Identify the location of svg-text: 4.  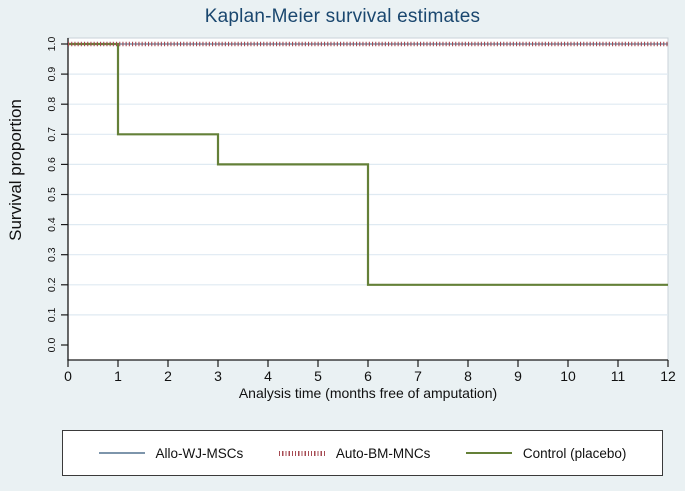
(268, 376).